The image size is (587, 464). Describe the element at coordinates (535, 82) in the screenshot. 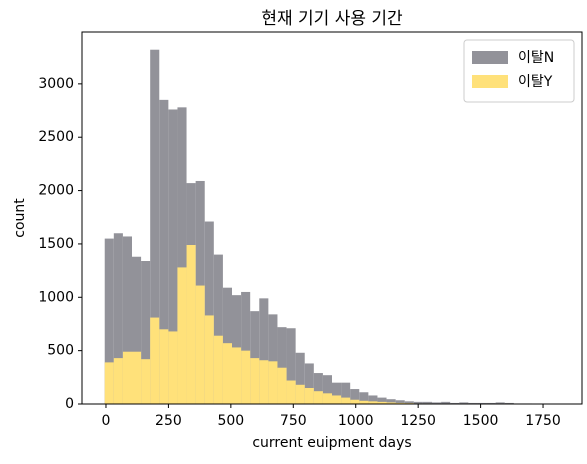

I see `legend-label: 이탈Y` at that location.